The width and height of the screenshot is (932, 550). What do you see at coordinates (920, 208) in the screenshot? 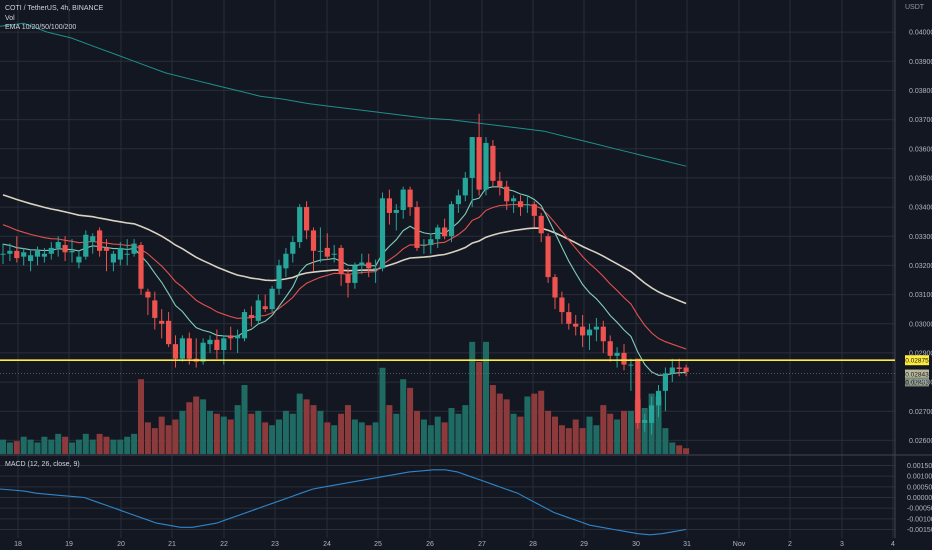
I see `price-tick-label: 0.03400` at bounding box center [920, 208].